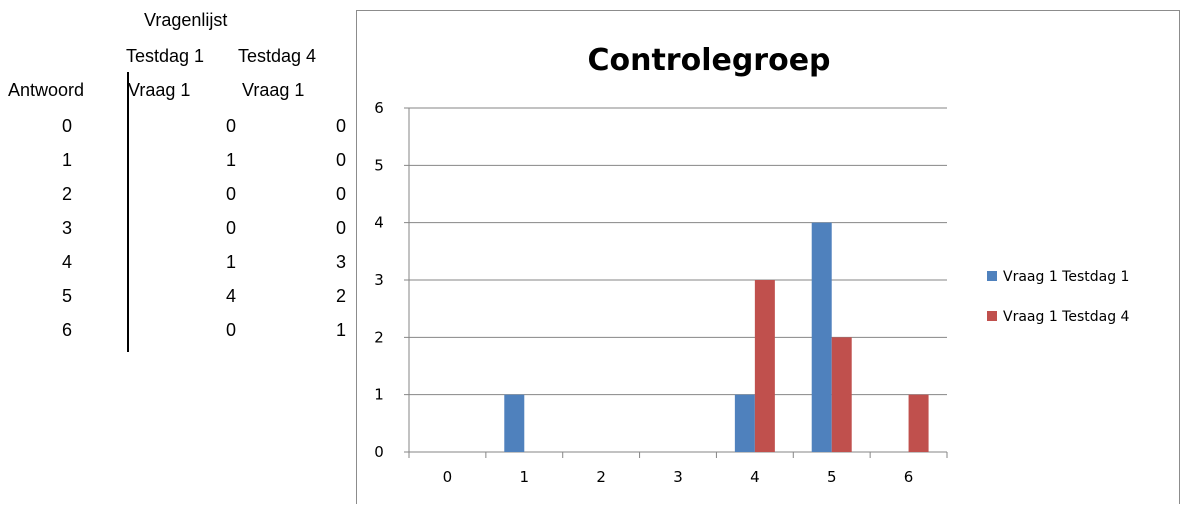 The image size is (1184, 505). I want to click on x-tick-label: 2, so click(601, 477).